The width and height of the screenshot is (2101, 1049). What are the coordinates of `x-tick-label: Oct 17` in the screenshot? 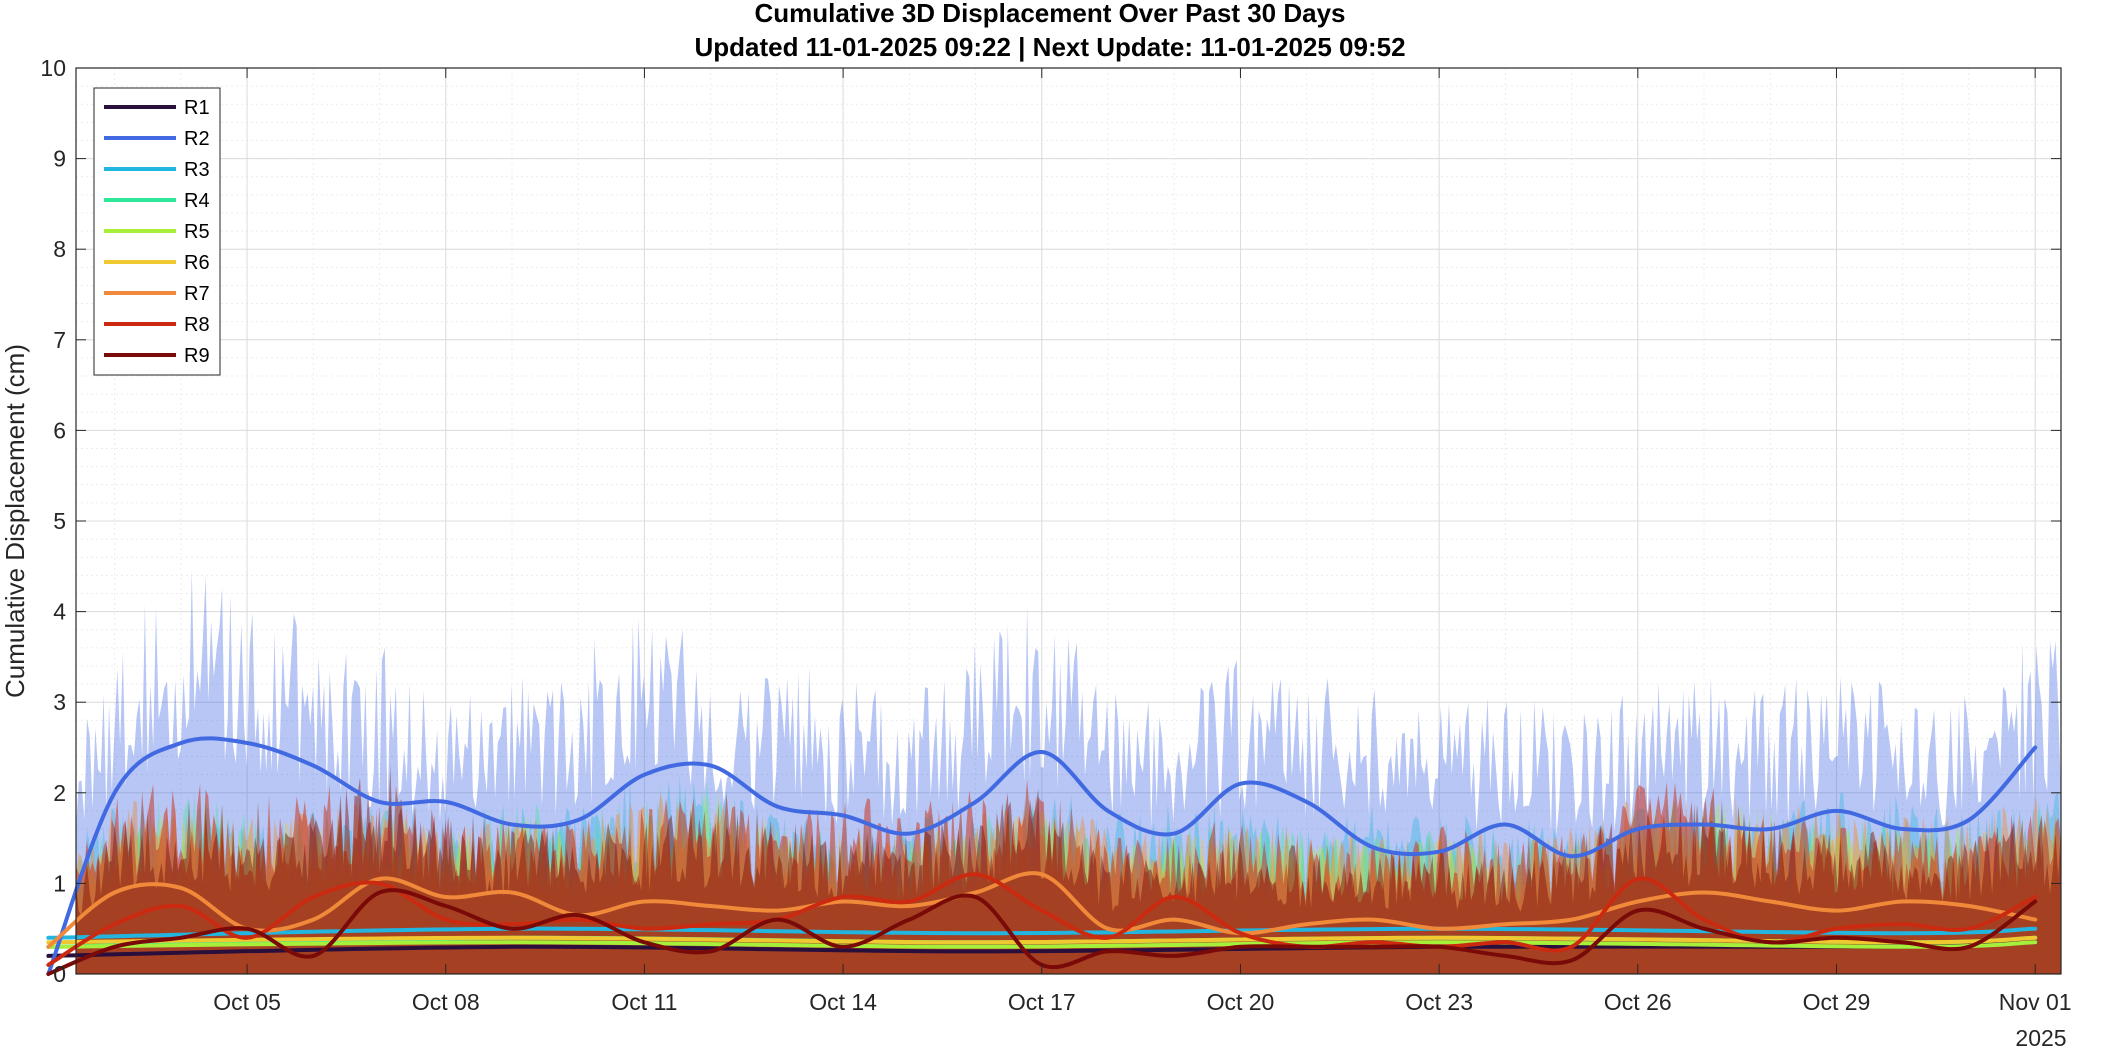 It's located at (1042, 1002).